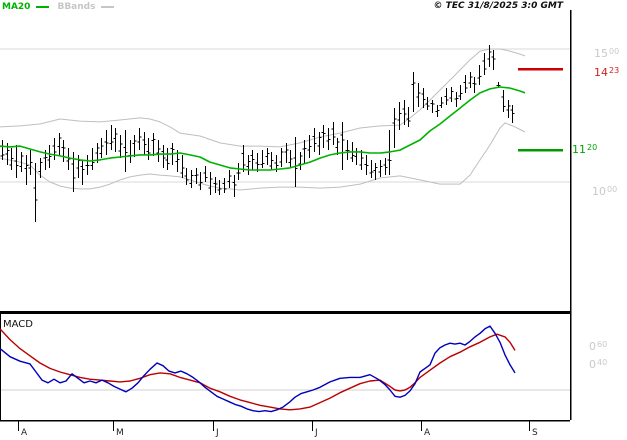 The width and height of the screenshot is (627, 440). Describe the element at coordinates (584, 149) in the screenshot. I see `price-axis-label: 1120` at that location.